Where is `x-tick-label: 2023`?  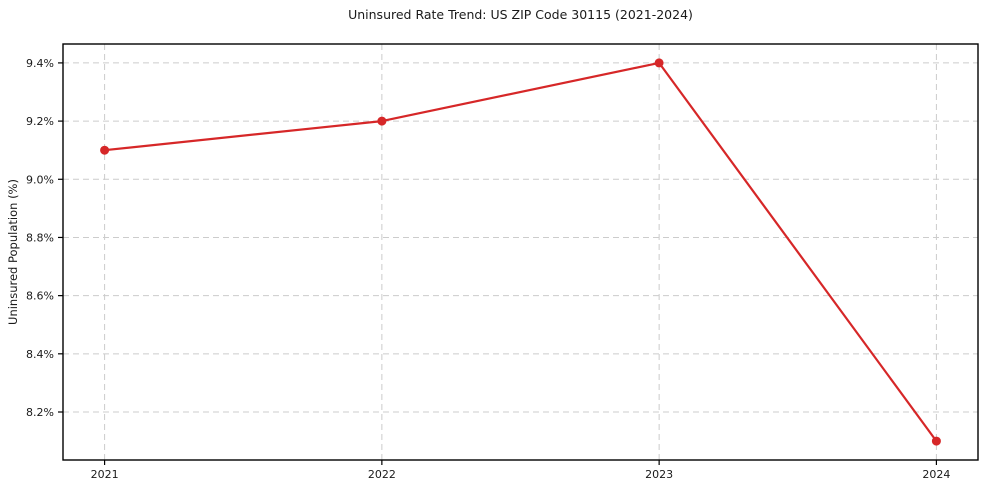 x-tick-label: 2023 is located at coordinates (659, 474).